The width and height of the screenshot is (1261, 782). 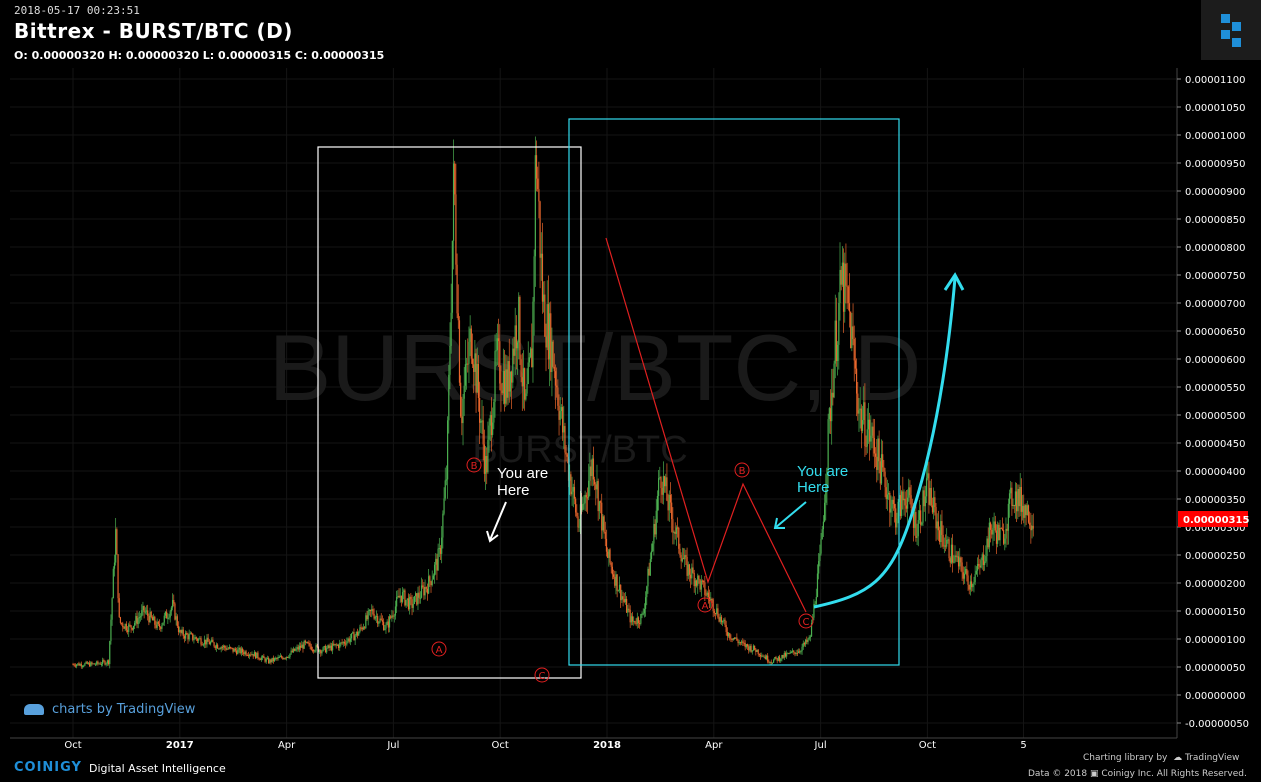 I want to click on x-tick-label: 2017, so click(x=180, y=745).